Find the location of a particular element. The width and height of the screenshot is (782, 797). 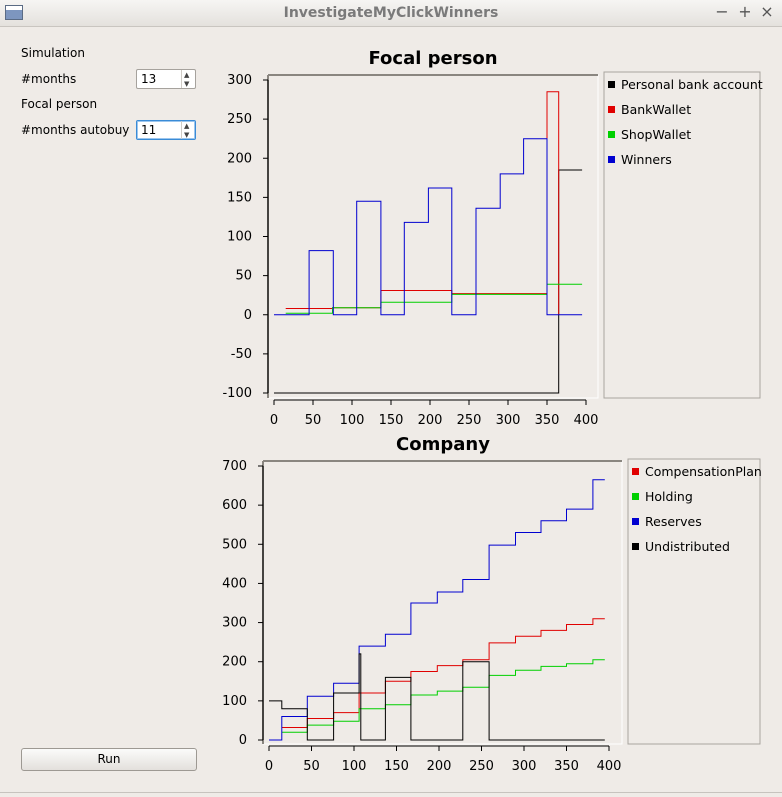

autobuy-spinbox: 11 ▲ ▼ is located at coordinates (166, 130).